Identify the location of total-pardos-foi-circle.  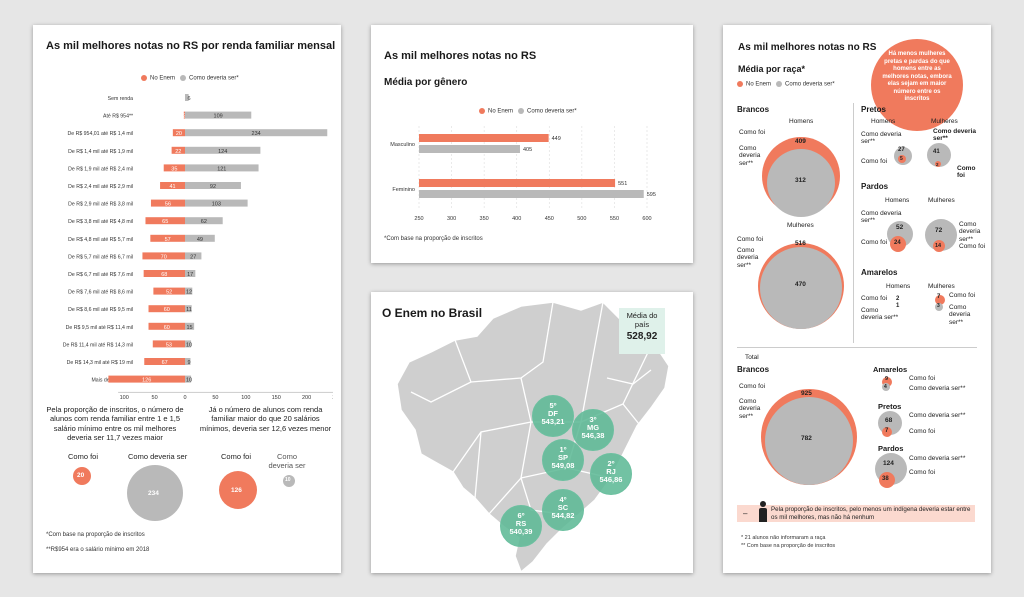
(887, 480).